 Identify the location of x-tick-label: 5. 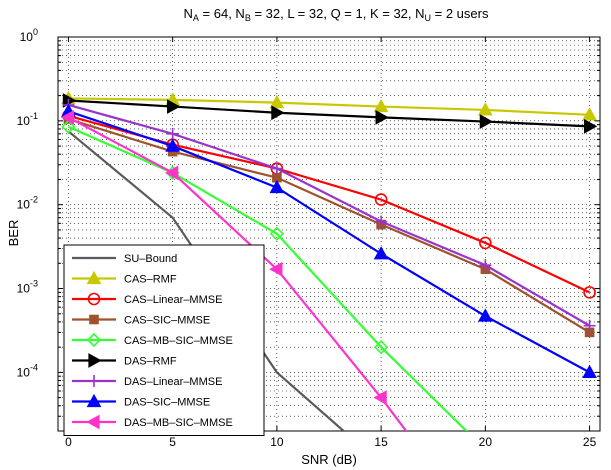
(172, 442).